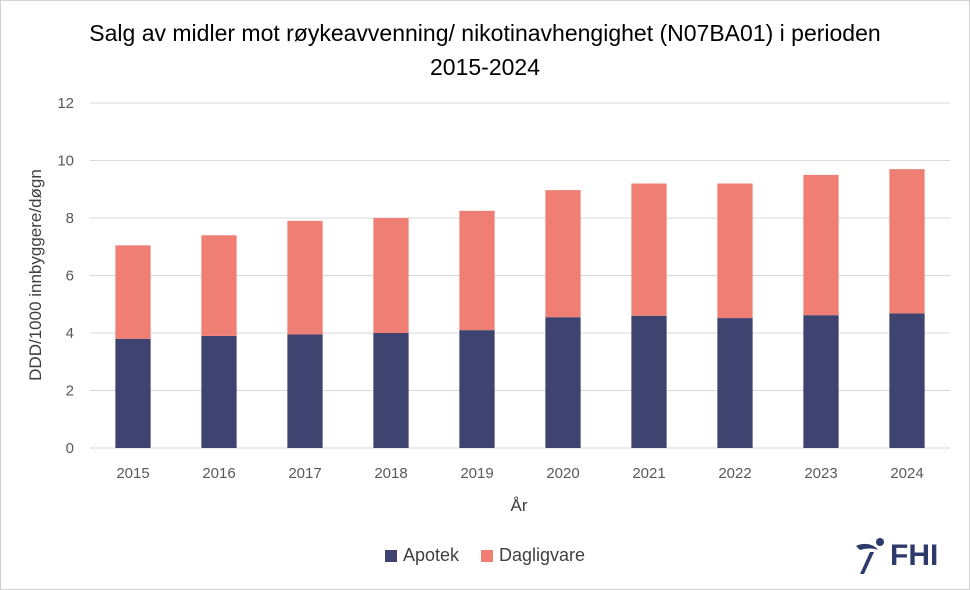 The width and height of the screenshot is (970, 590). I want to click on x-tick-2015: 2015, so click(132, 473).